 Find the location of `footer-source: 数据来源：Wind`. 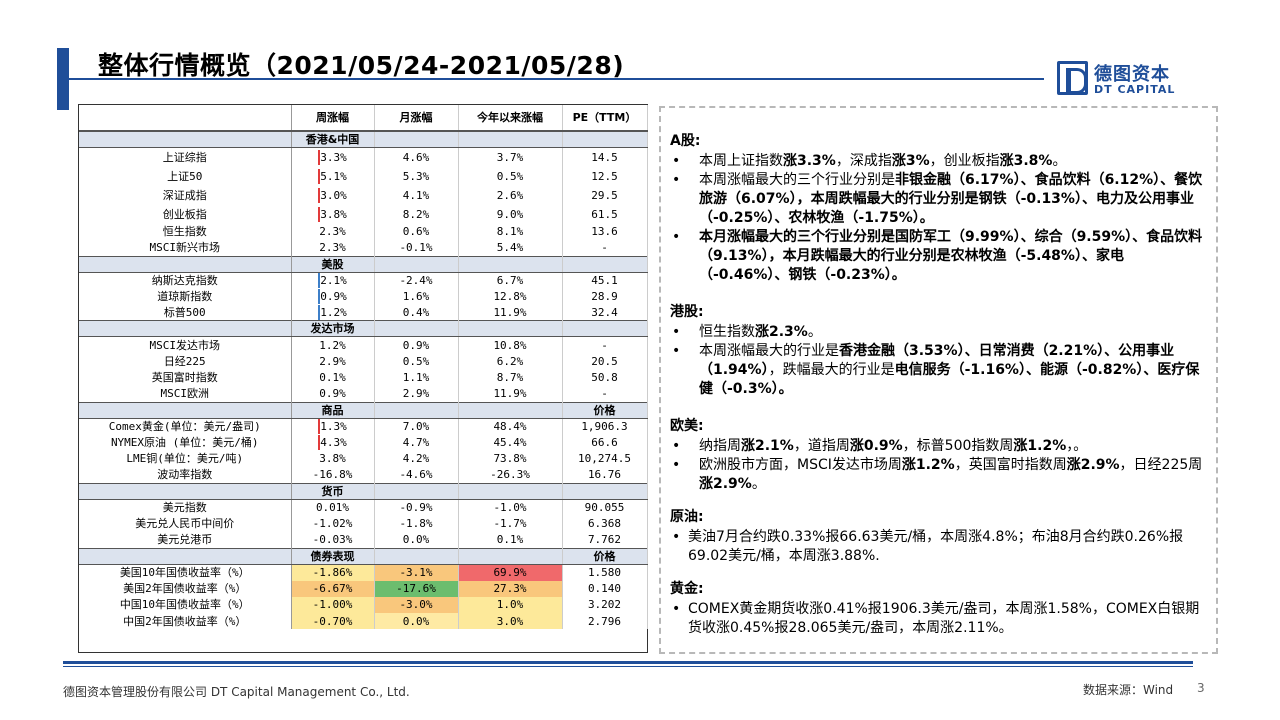

footer-source: 数据来源：Wind is located at coordinates (1128, 690).